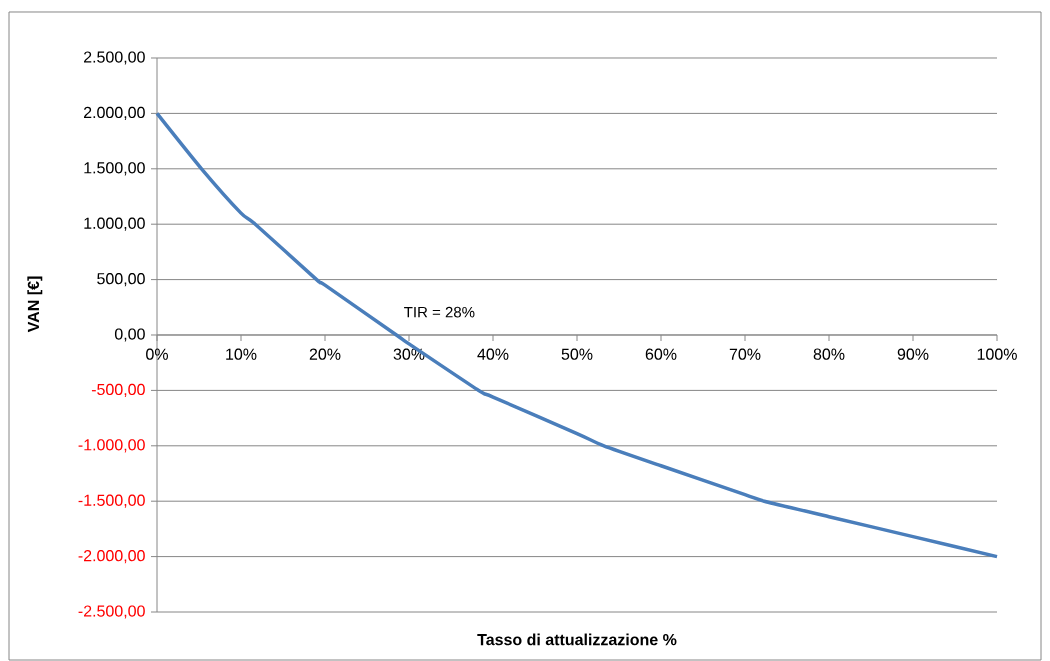 This screenshot has height=661, width=1050. What do you see at coordinates (241, 354) in the screenshot?
I see `x-tick-label: 10%` at bounding box center [241, 354].